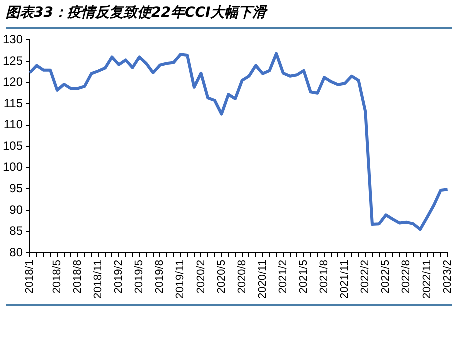  I want to click on chart-title: 图表33：疫情反复致使22年CCI大幅下滑, so click(136, 13).